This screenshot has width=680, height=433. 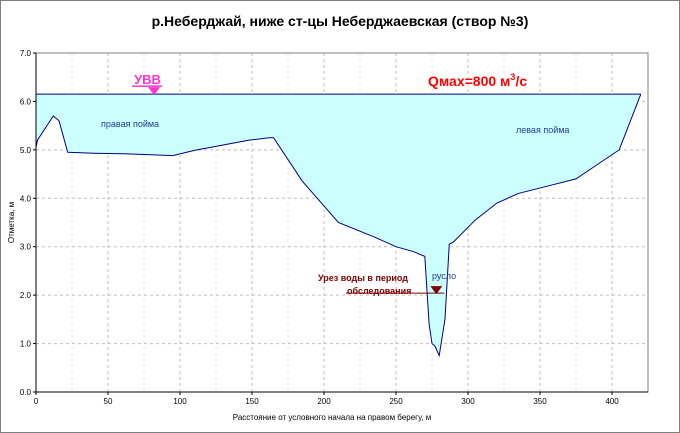 What do you see at coordinates (612, 401) in the screenshot?
I see `x-tick-label: 400` at bounding box center [612, 401].